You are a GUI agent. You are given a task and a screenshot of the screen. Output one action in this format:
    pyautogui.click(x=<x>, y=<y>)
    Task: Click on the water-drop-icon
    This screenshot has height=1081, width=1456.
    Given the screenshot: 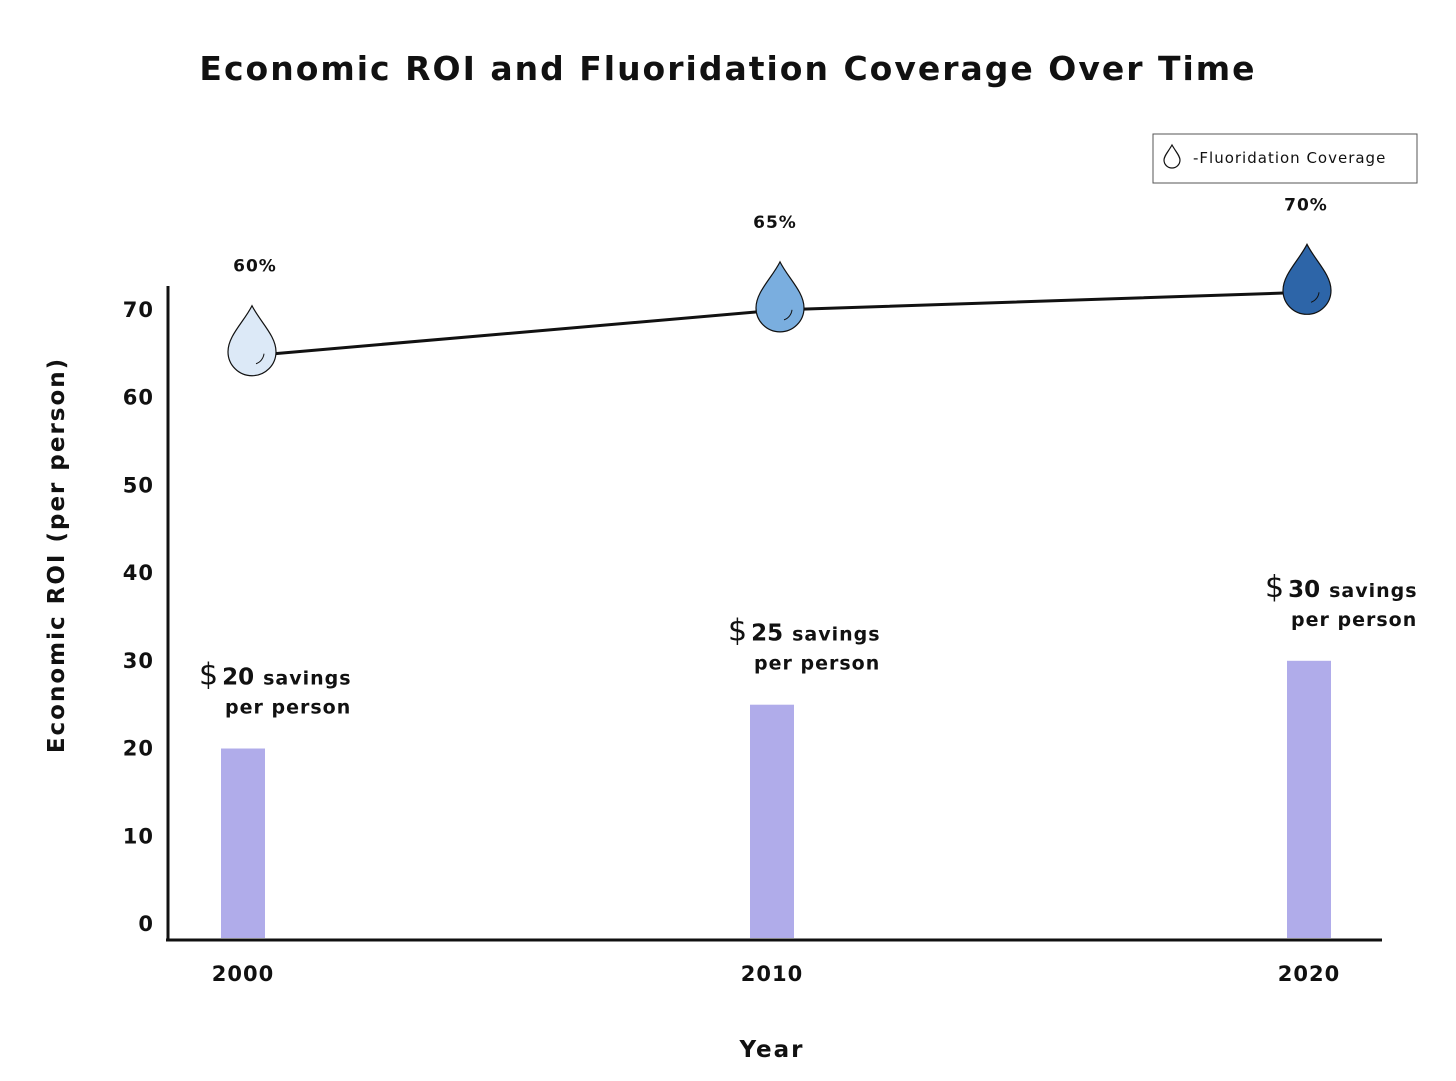 What is the action you would take?
    pyautogui.click(x=1172, y=156)
    